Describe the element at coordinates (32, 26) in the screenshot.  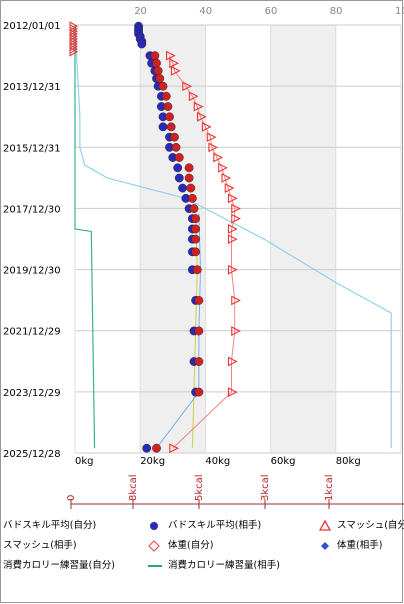
I see `y-tick-label: 2012/01/01` at that location.